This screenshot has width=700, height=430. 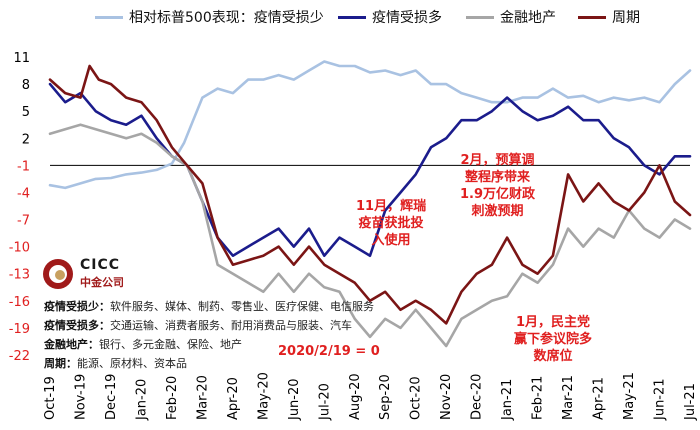 I want to click on legend-swatch-more-affected, so click(x=352, y=17).